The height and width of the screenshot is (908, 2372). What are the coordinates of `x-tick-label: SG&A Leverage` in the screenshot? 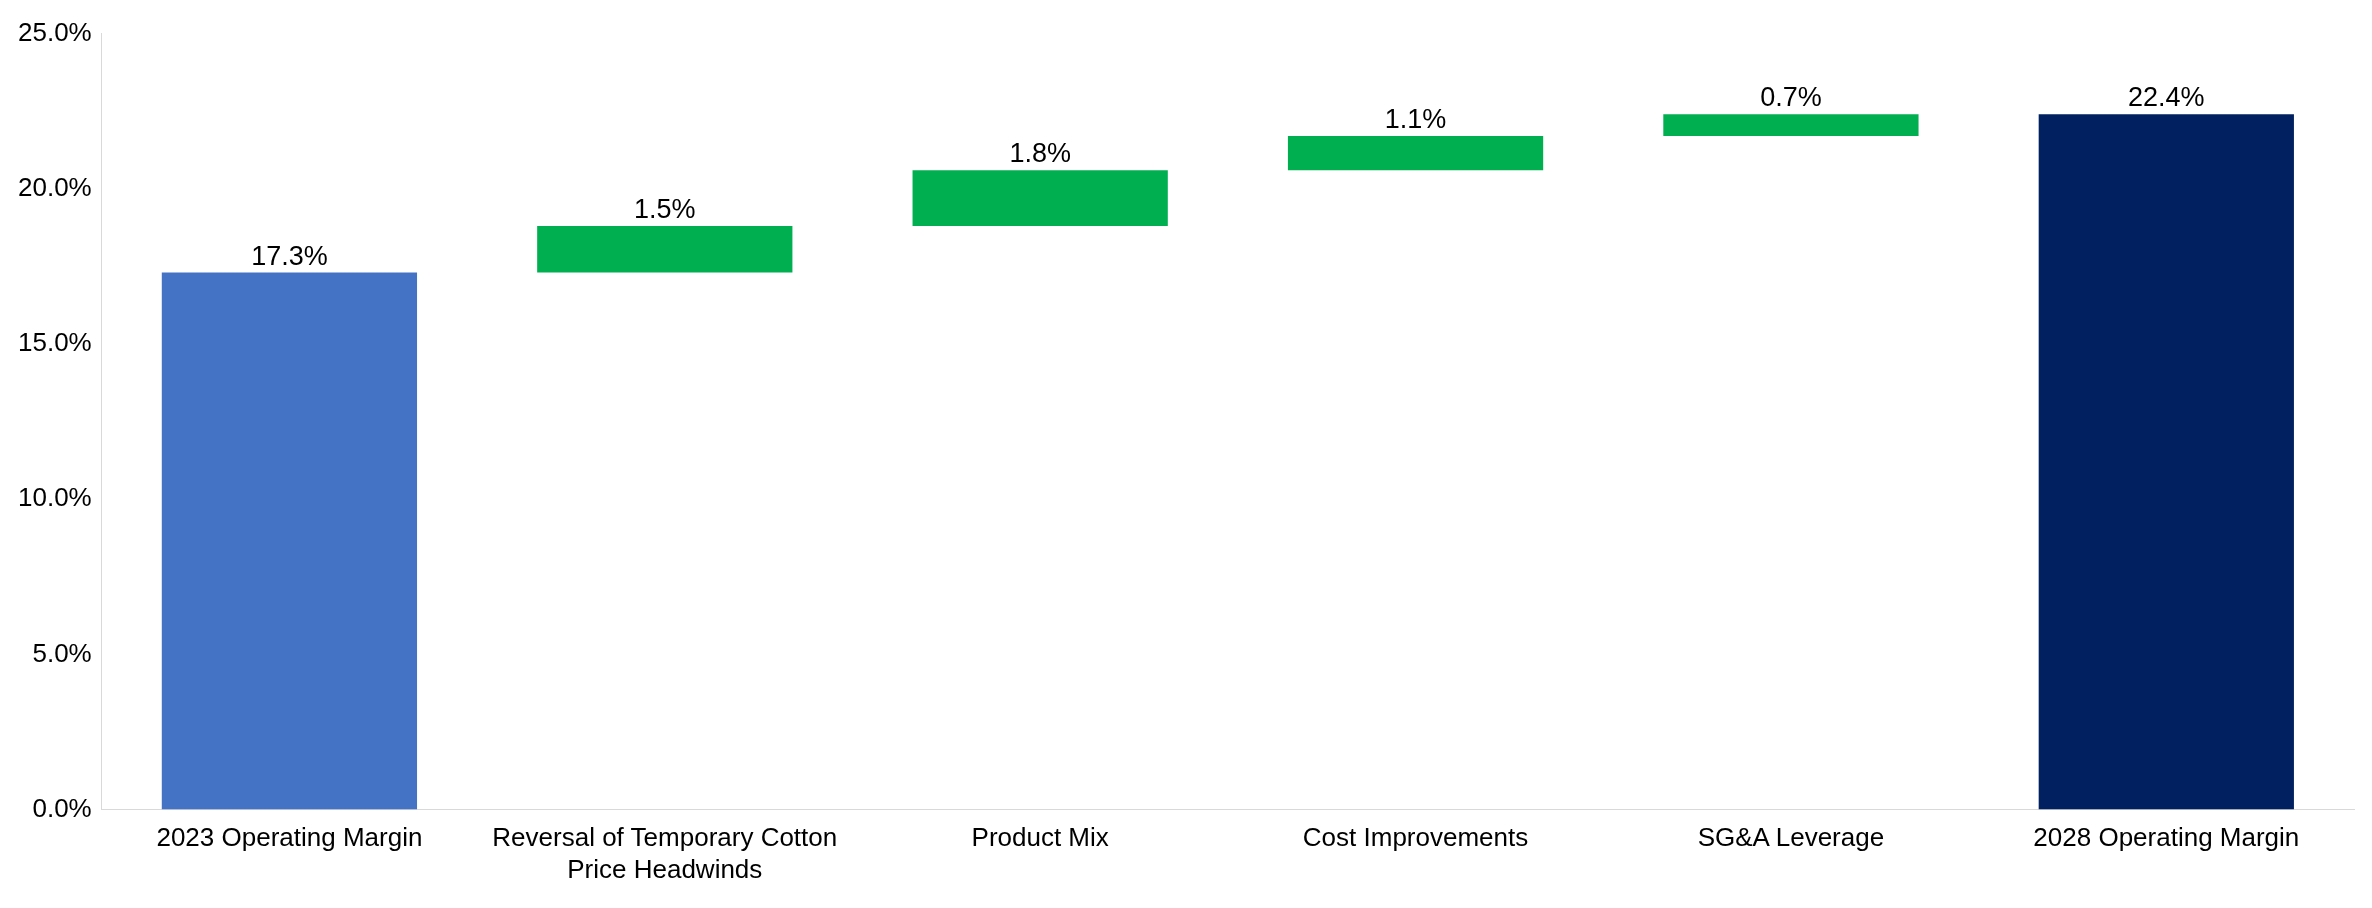 It's located at (1791, 837).